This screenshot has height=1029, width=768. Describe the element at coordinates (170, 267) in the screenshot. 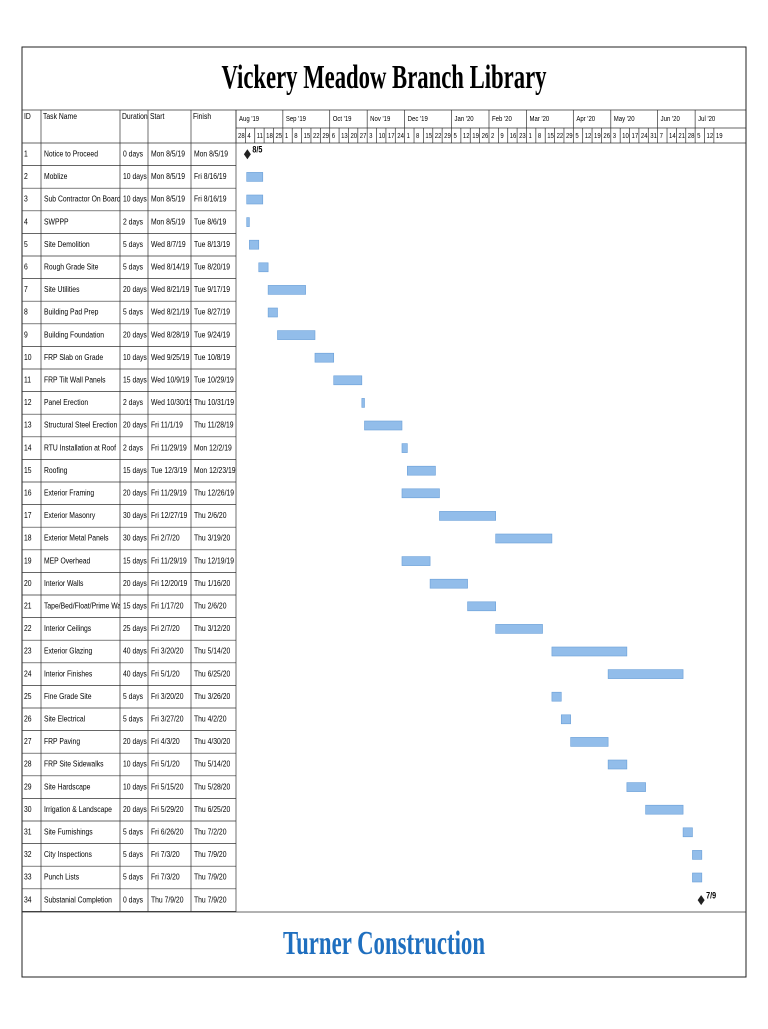

I see `cell-start: Wed 8/14/19` at that location.